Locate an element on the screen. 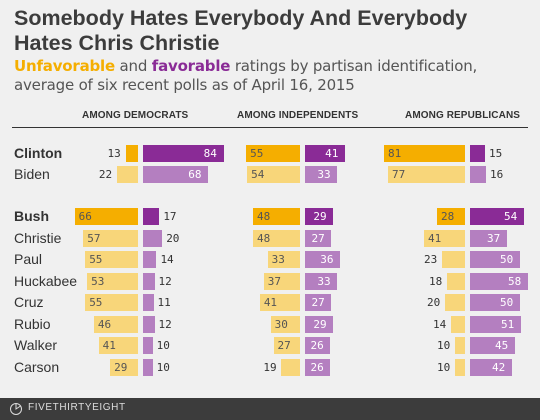 Image resolution: width=540 pixels, height=420 pixels. bar-favorable-christie-independents is located at coordinates (318, 238).